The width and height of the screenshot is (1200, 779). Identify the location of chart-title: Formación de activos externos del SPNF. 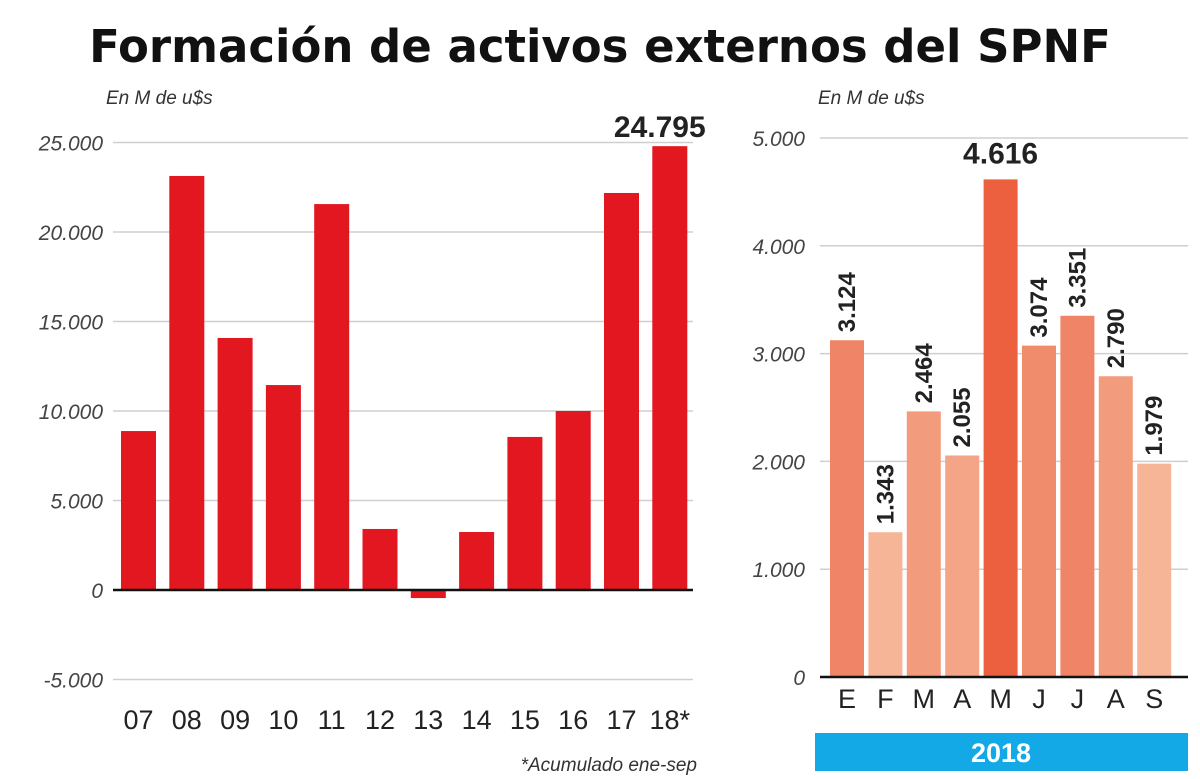
(600, 46).